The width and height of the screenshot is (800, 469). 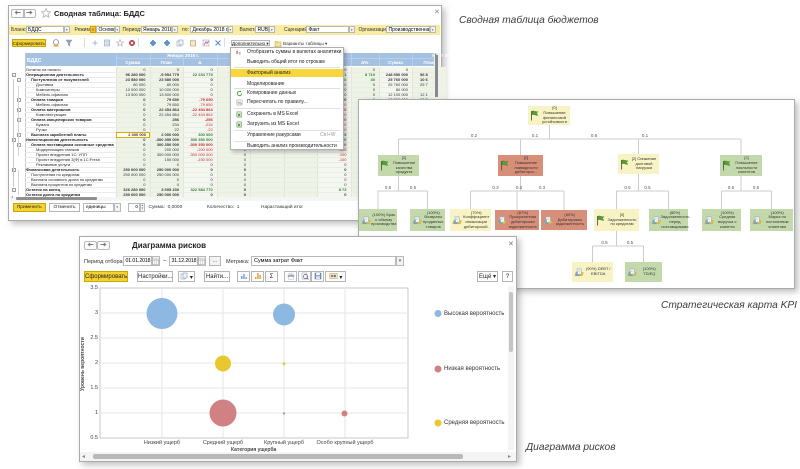 What do you see at coordinates (240, 53) in the screenshot?
I see `svg-text: c` at bounding box center [240, 53].